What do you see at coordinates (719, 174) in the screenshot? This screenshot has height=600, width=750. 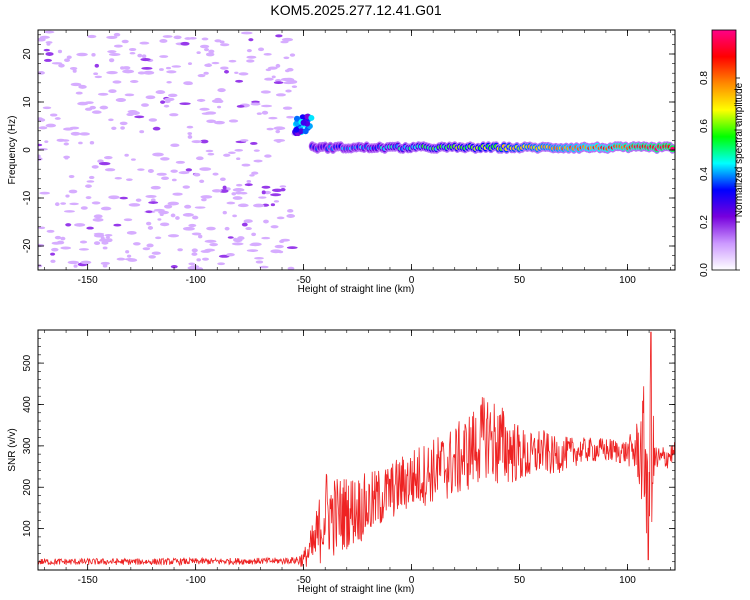 I see `colorbar-ticks: 0.0 0.2 0.4 0.6 0.8` at bounding box center [719, 174].